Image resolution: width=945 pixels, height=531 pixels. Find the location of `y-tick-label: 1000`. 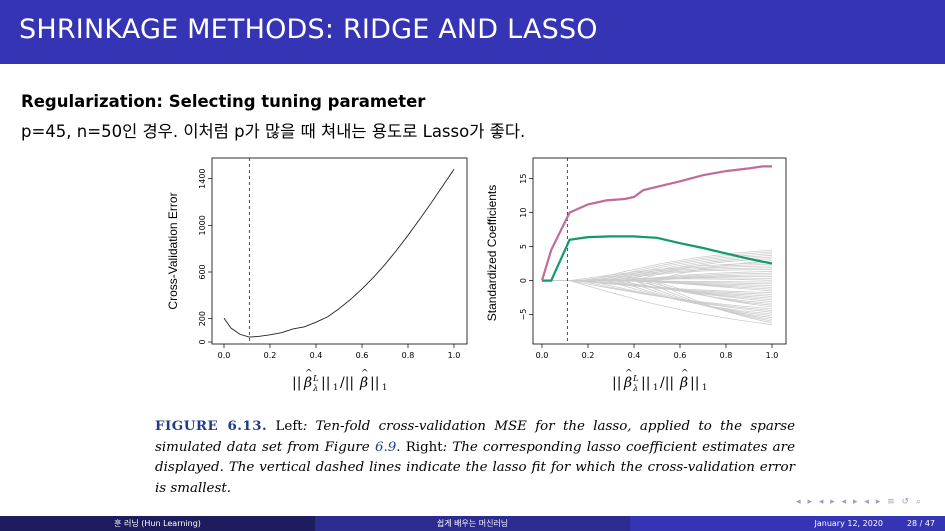

y-tick-label: 1000 is located at coordinates (202, 225).